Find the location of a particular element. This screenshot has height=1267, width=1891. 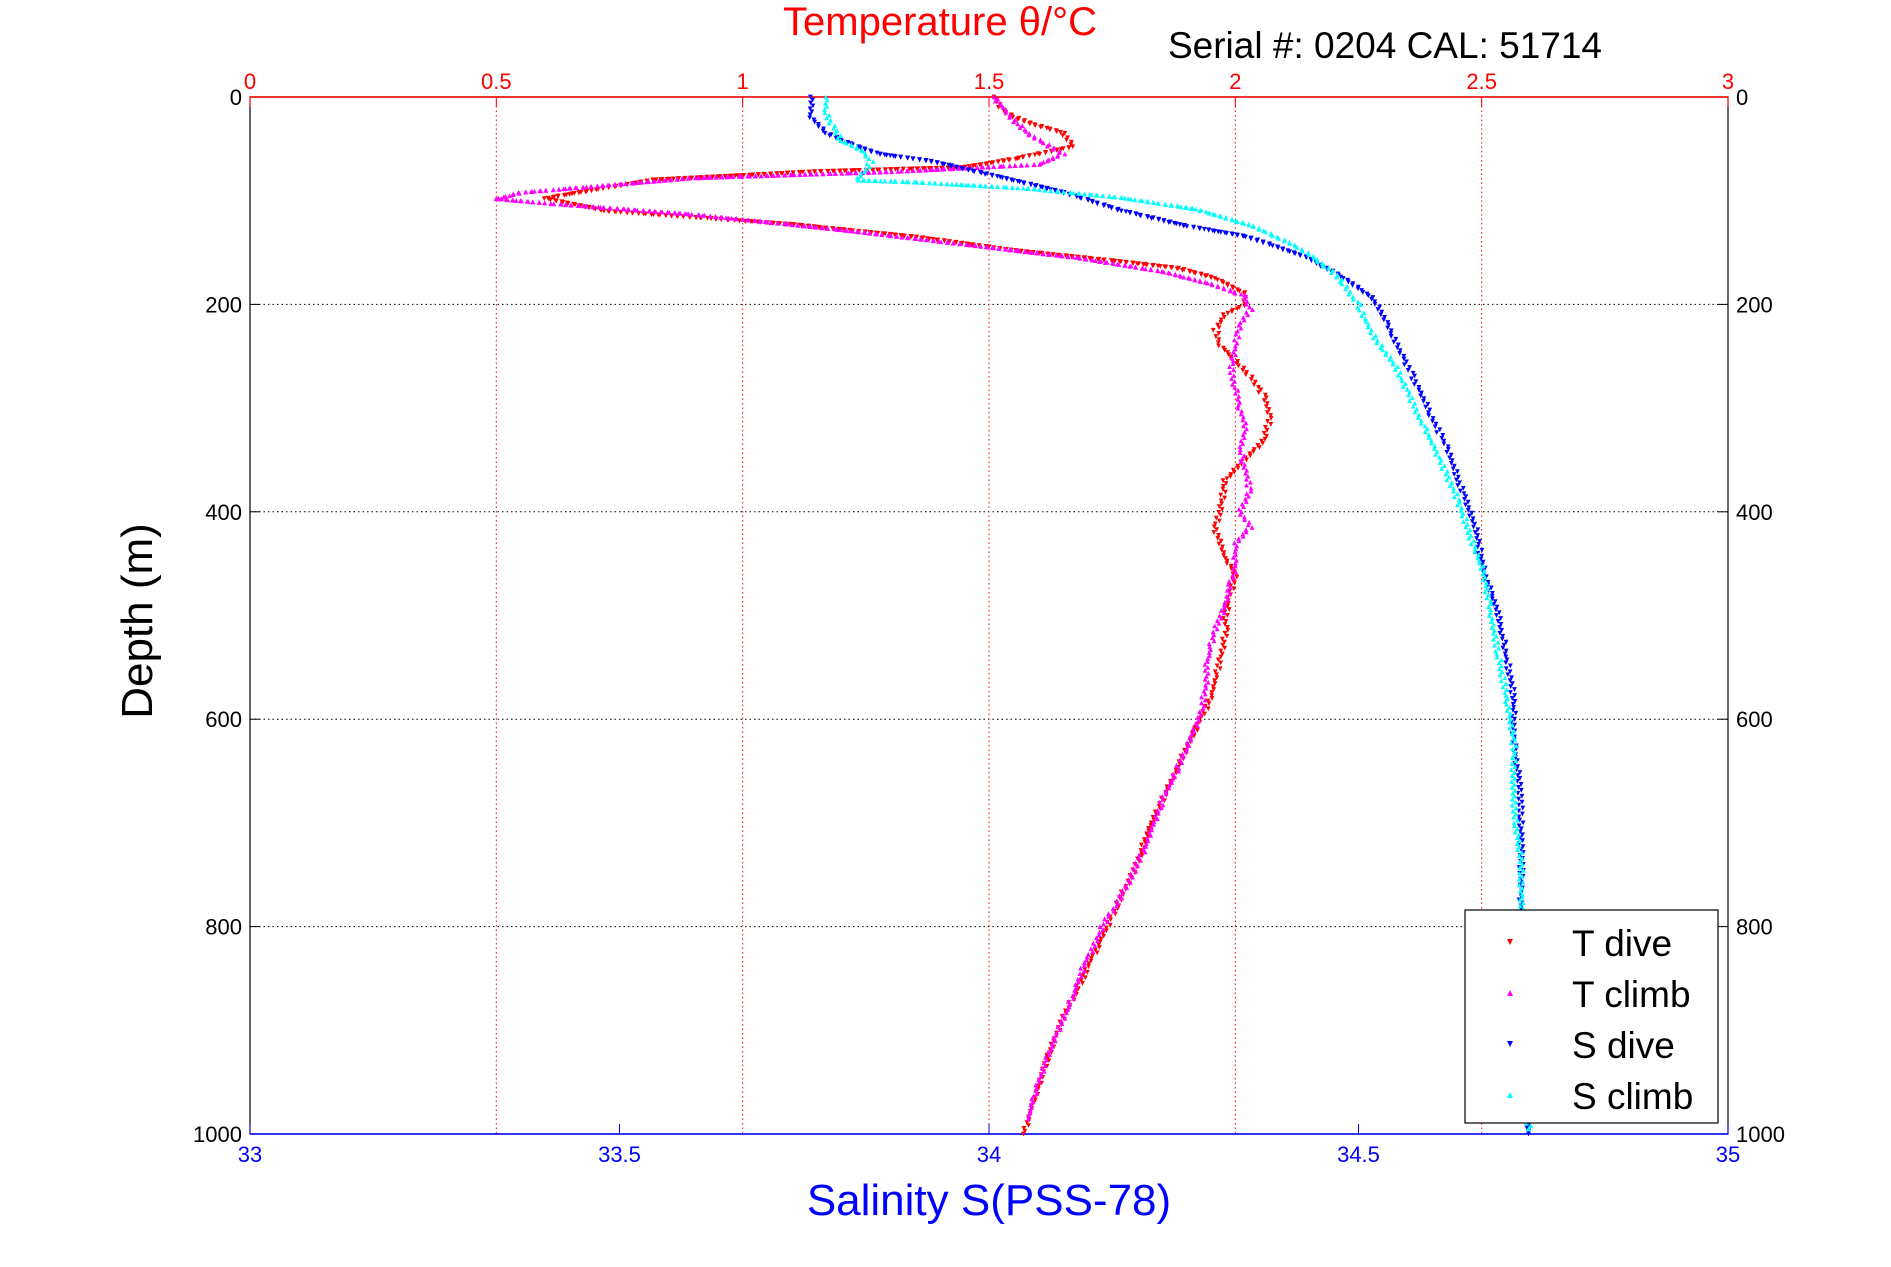

y-tick-label-right: 600 is located at coordinates (1754, 719).